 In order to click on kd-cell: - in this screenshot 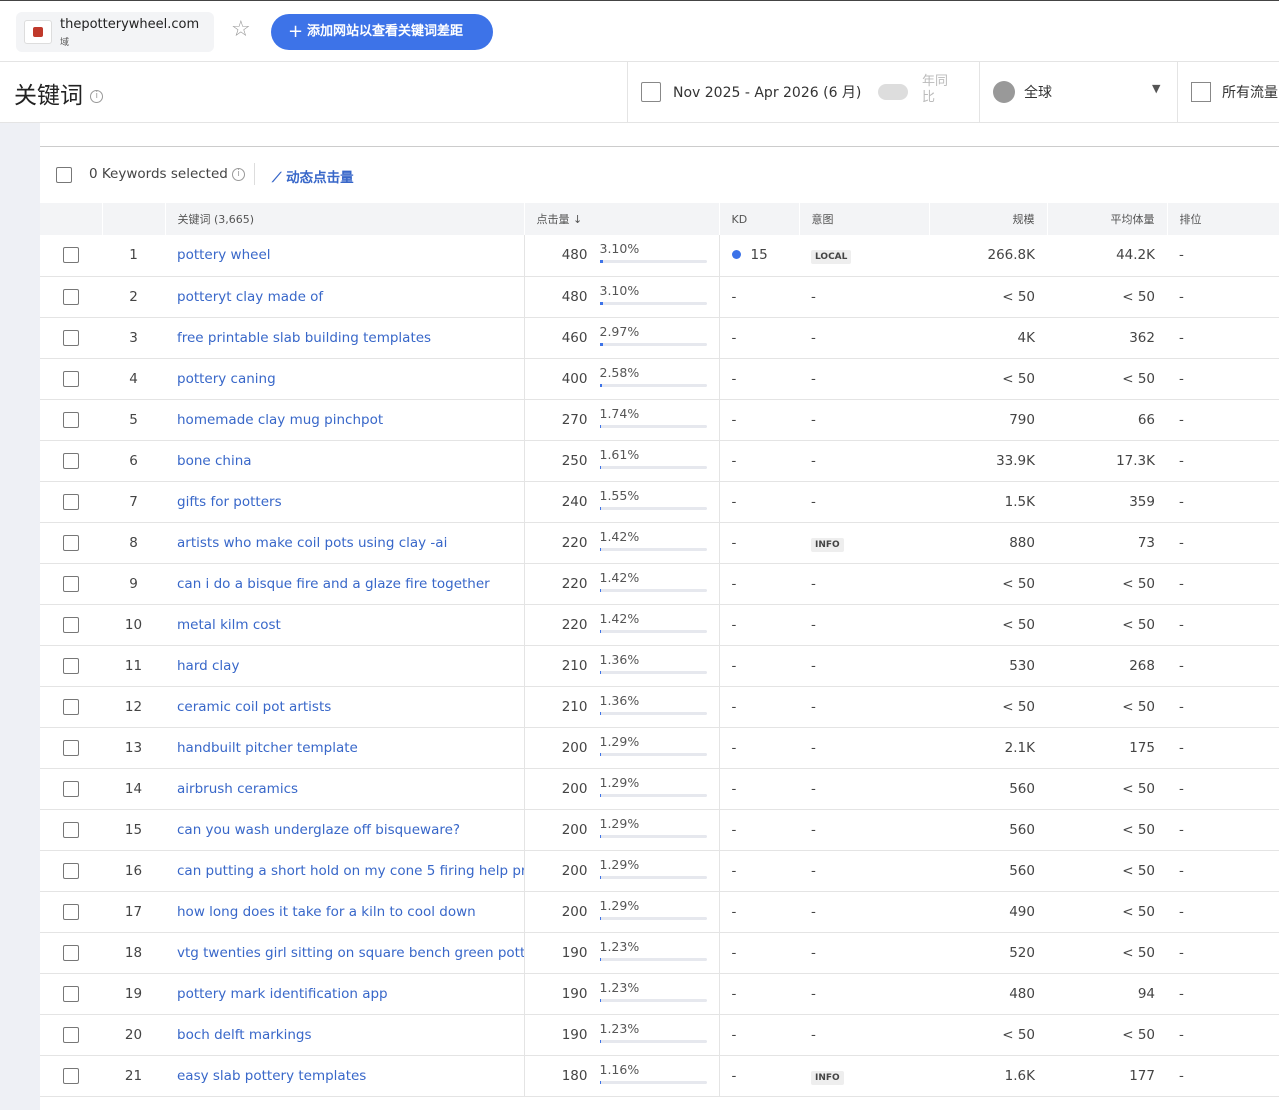, I will do `click(759, 1035)`.